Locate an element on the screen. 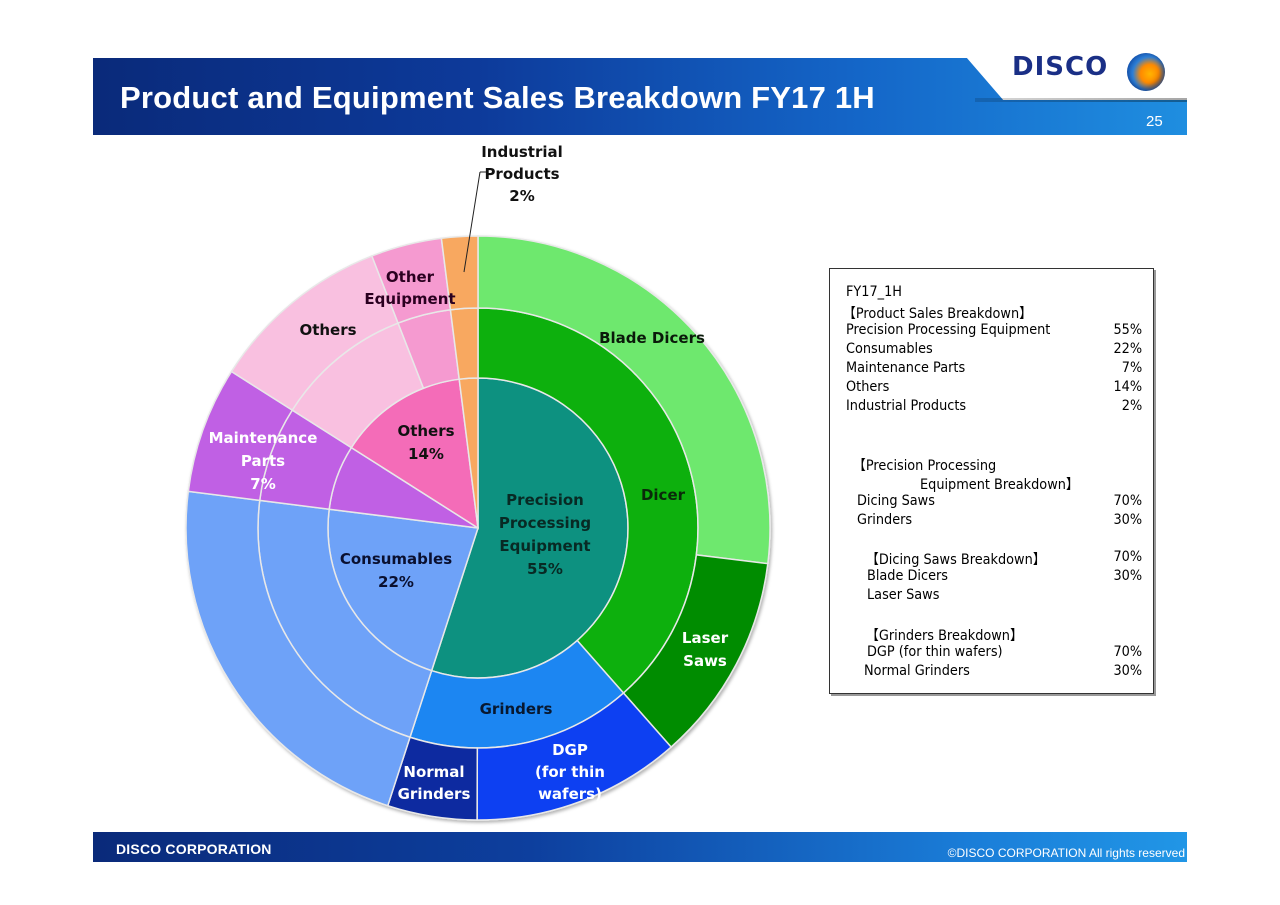  disco-globe-icon is located at coordinates (1146, 72).